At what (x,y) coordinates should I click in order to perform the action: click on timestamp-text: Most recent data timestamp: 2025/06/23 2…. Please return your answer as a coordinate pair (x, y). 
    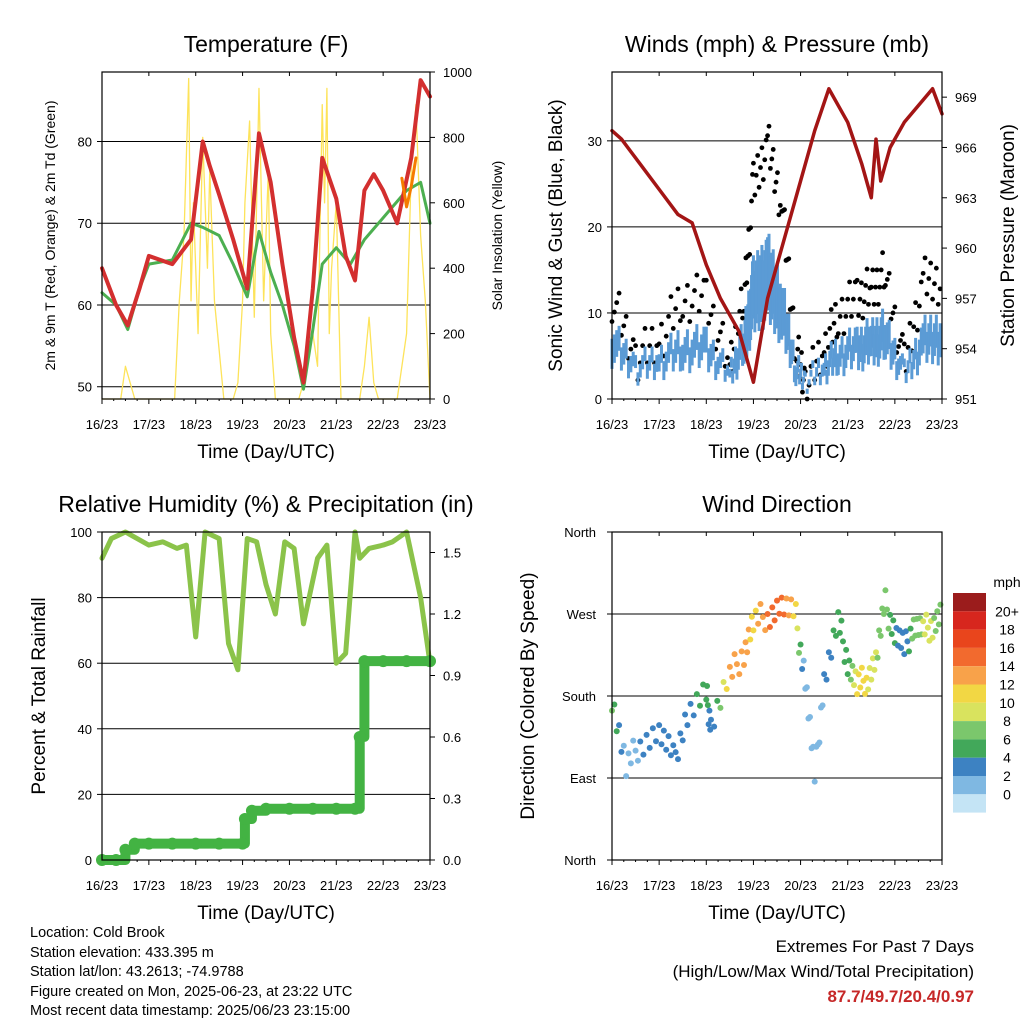
    Looking at the image, I should click on (190, 1011).